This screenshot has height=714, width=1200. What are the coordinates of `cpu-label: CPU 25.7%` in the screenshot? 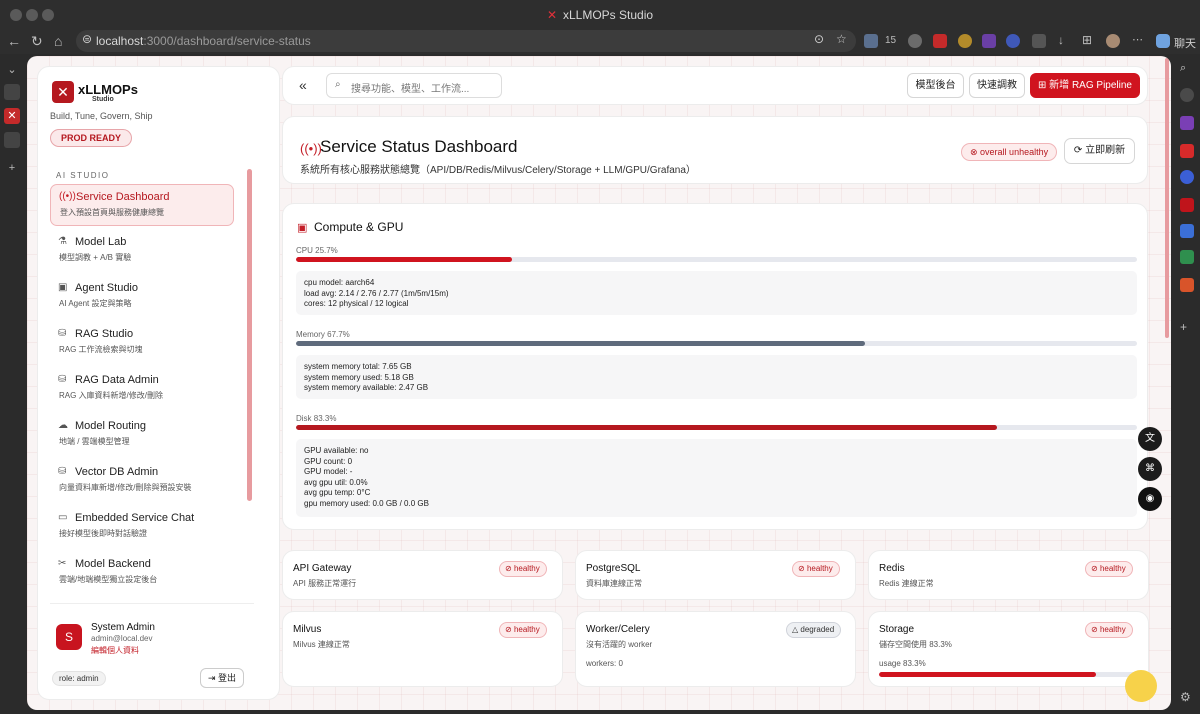 It's located at (317, 250).